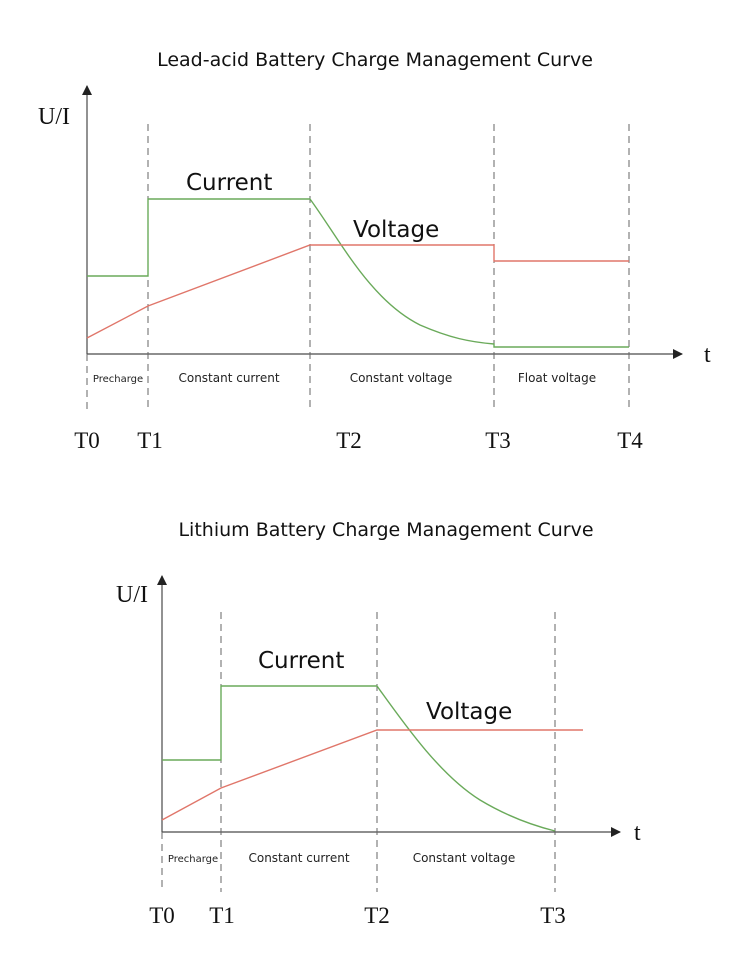 Image resolution: width=750 pixels, height=973 pixels. What do you see at coordinates (637, 833) in the screenshot?
I see `lithium-x-axis-label: t` at bounding box center [637, 833].